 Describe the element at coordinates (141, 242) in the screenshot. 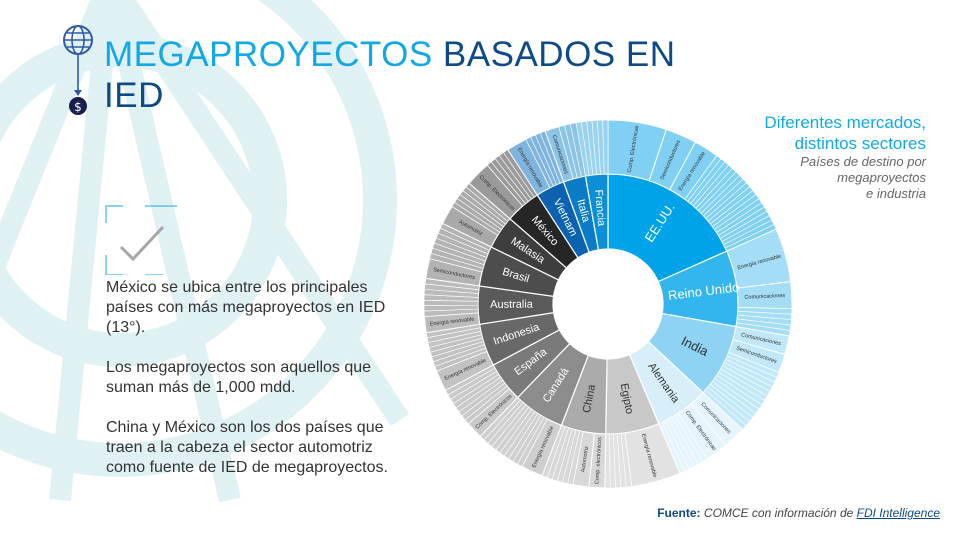

I see `checkmark-icon` at that location.